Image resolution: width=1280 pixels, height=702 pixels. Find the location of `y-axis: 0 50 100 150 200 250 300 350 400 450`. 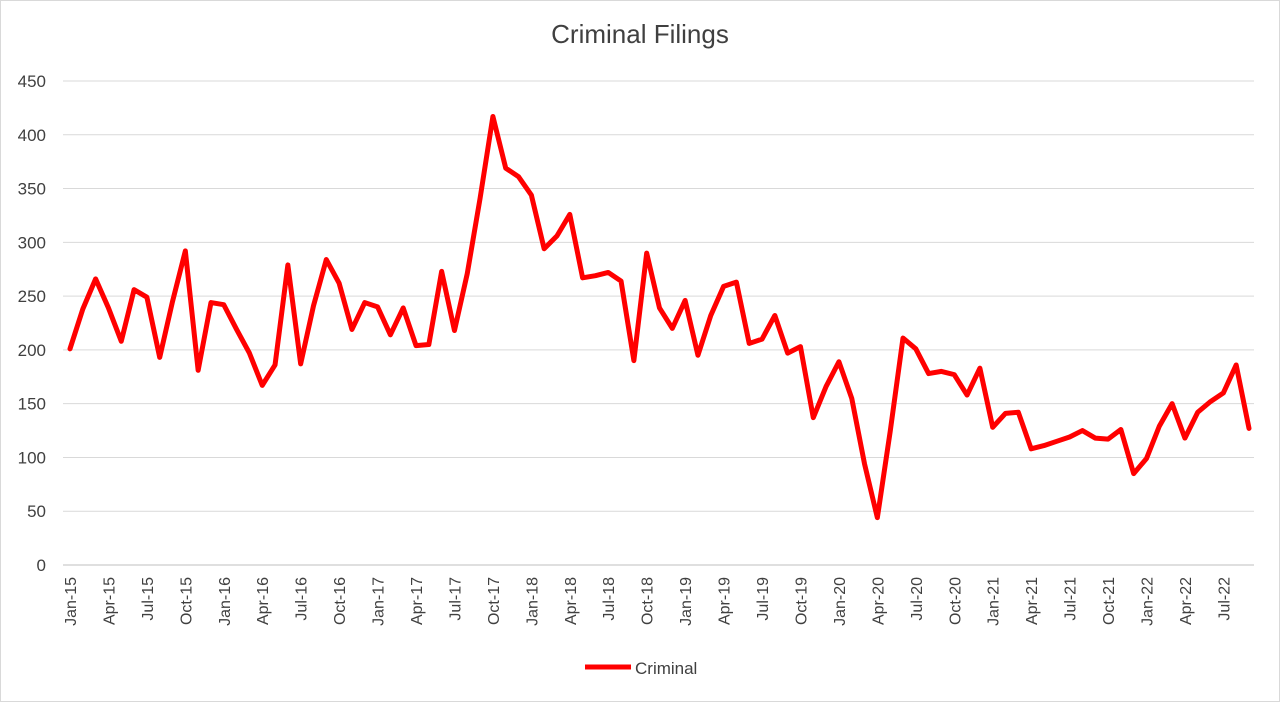

y-axis: 0 50 100 150 200 250 300 350 400 450 is located at coordinates (32, 323).